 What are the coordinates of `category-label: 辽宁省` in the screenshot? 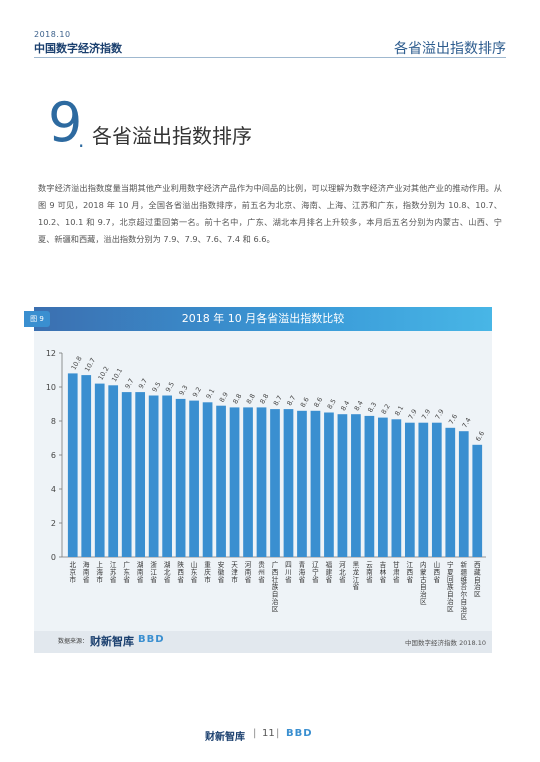 It's located at (315, 572).